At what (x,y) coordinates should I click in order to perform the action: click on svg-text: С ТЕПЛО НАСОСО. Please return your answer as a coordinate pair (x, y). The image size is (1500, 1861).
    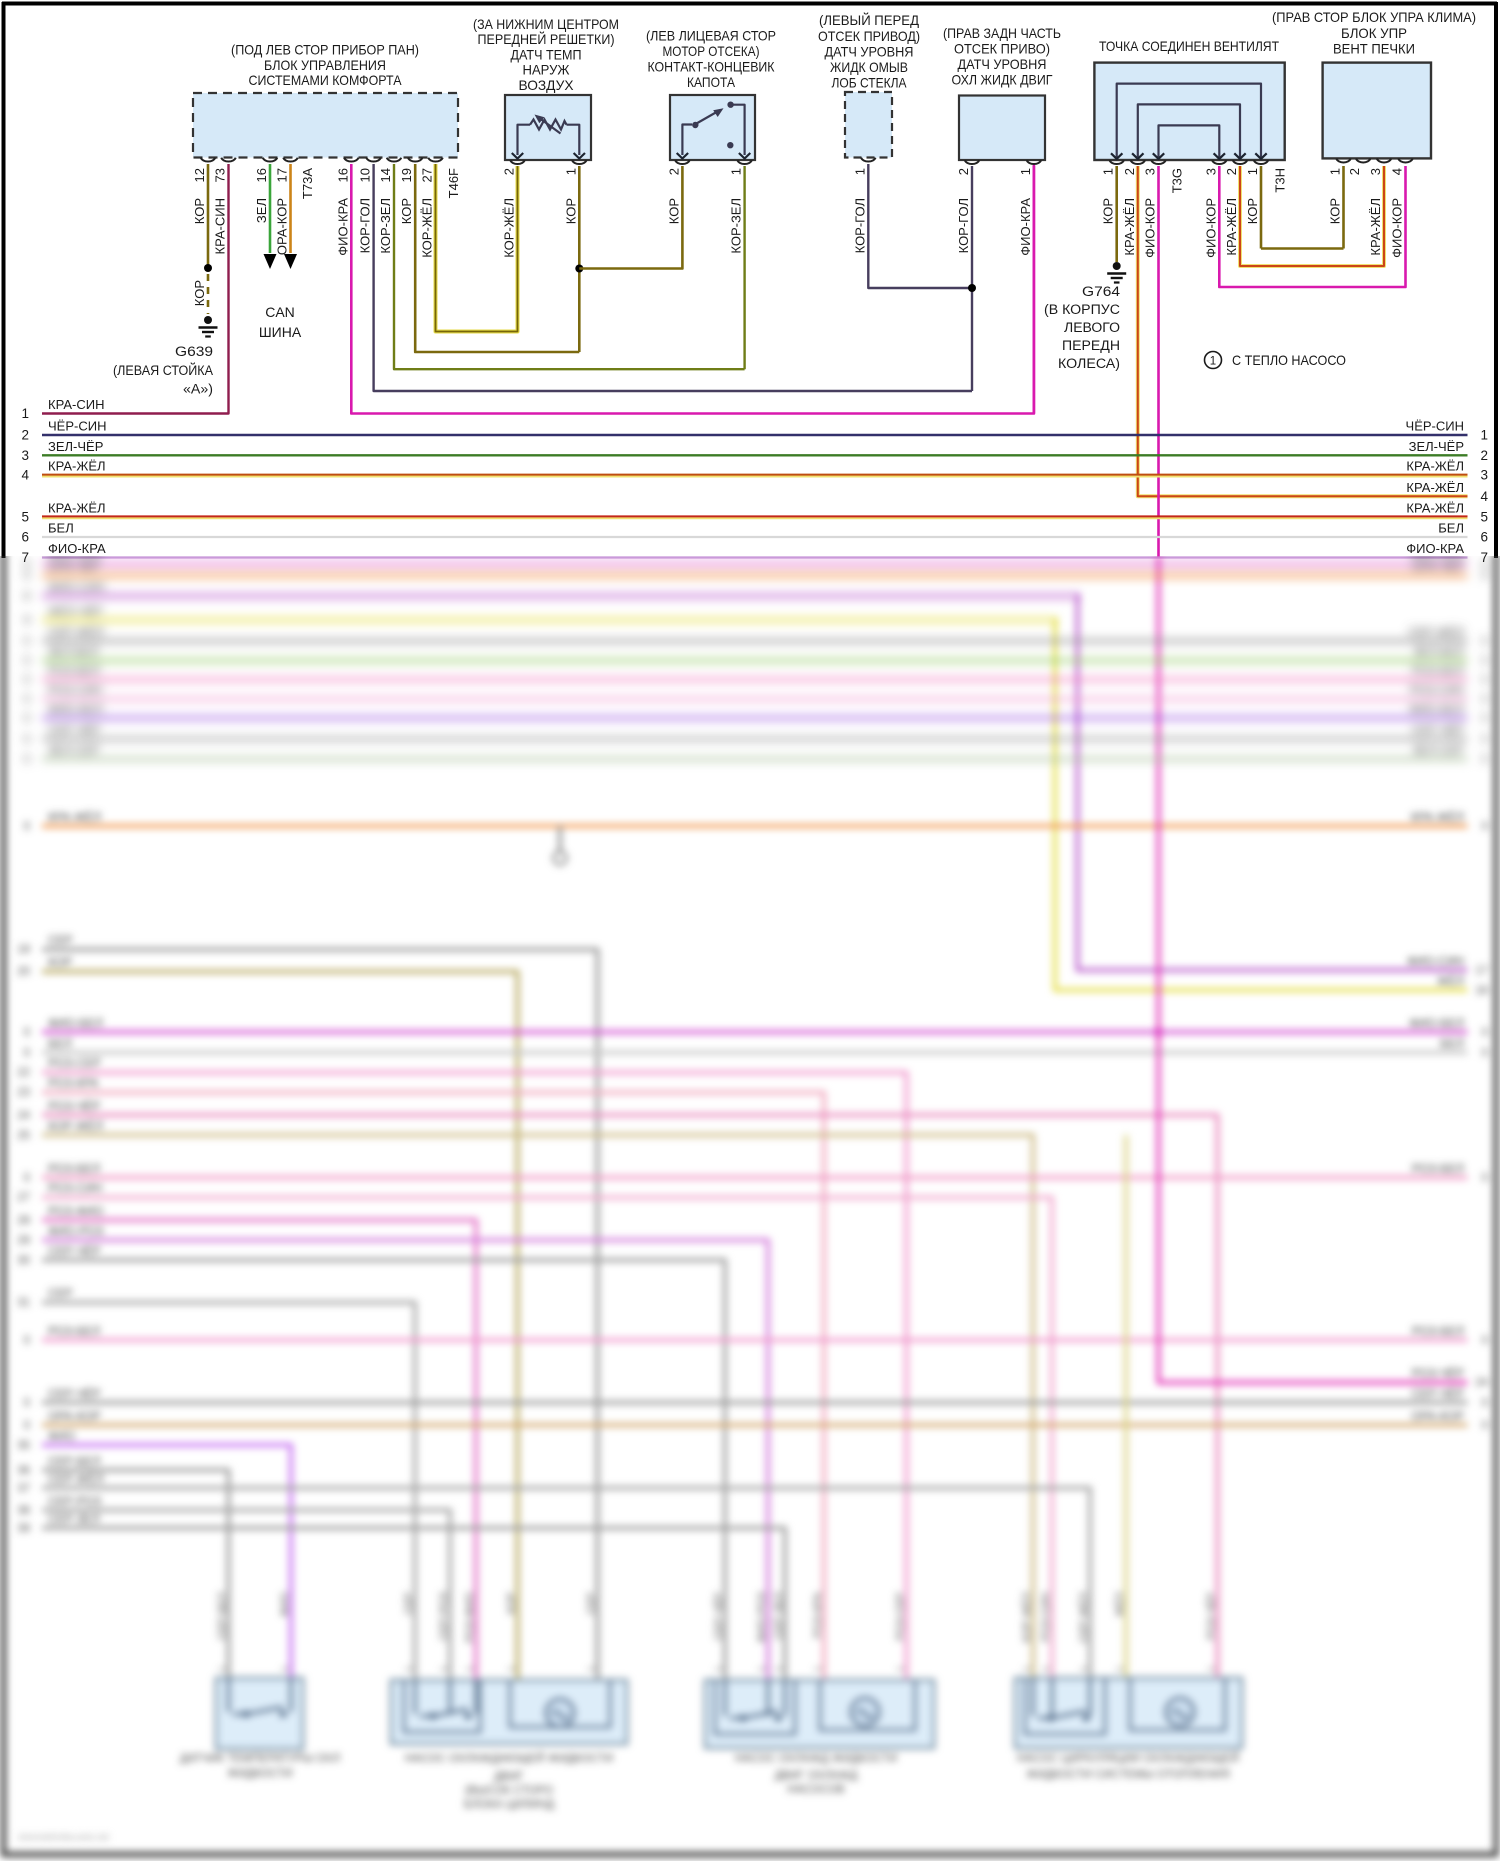
    Looking at the image, I should click on (1289, 360).